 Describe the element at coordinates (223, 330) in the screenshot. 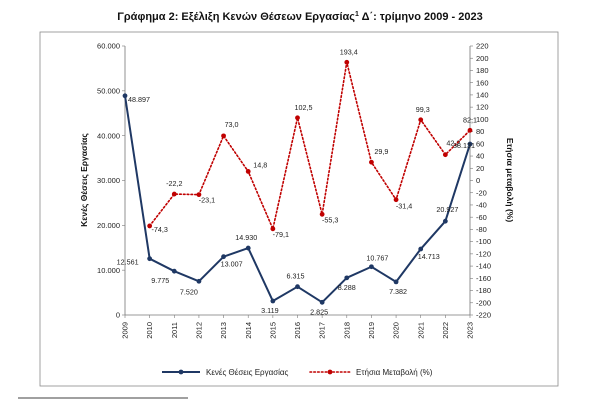

I see `x-tick-label: 2013` at that location.